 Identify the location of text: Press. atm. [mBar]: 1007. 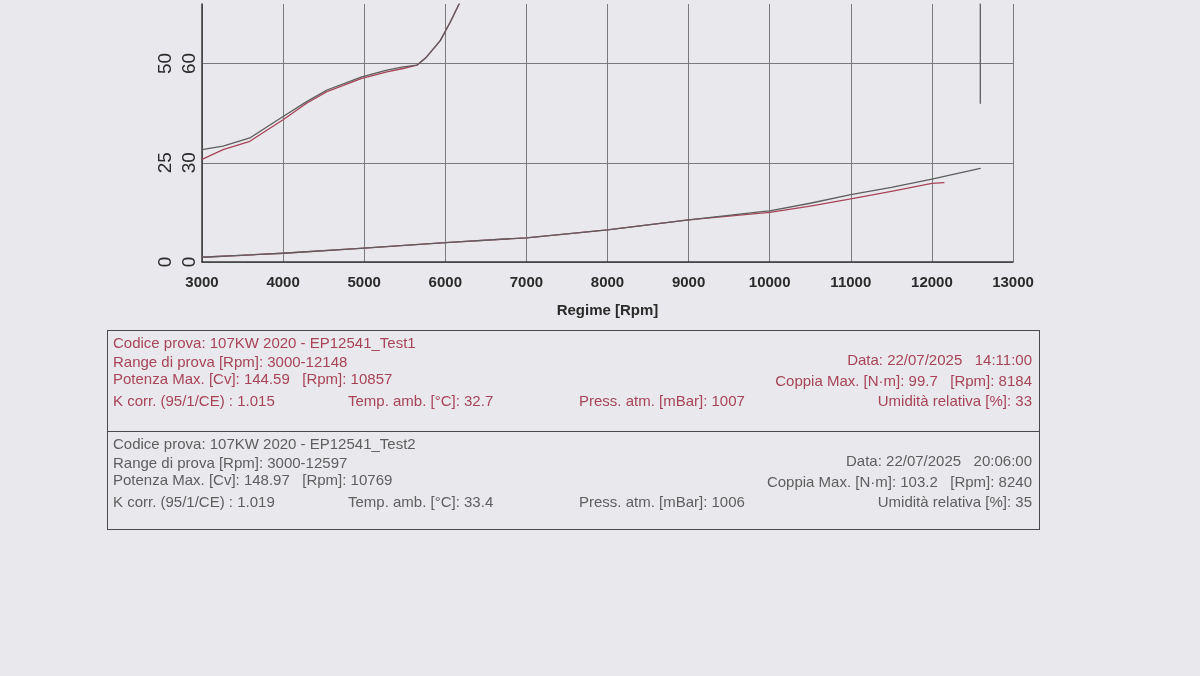
(662, 401).